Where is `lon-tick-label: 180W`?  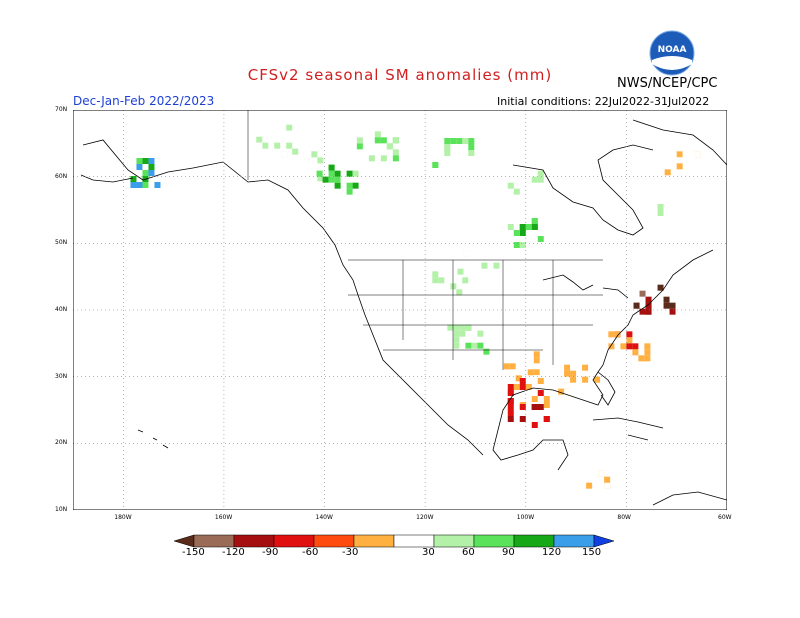 lon-tick-label: 180W is located at coordinates (123, 517).